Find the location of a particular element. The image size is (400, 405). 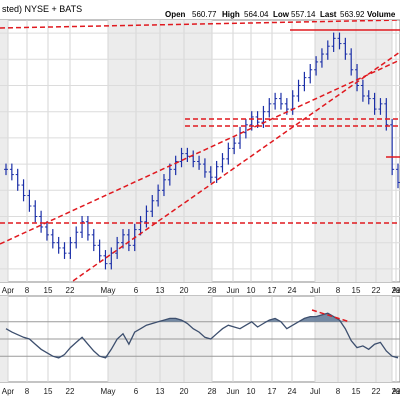

rsi-x-tick-label: 10 is located at coordinates (251, 391).